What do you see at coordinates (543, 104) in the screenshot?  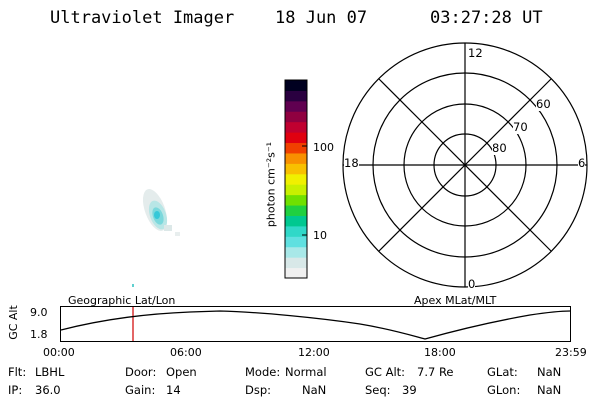 I see `lat-label-60: 60` at bounding box center [543, 104].